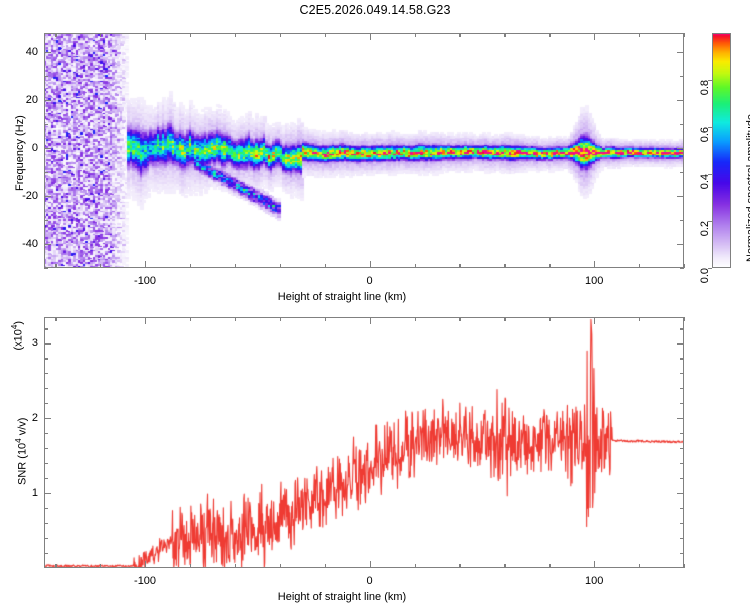  Describe the element at coordinates (34, 493) in the screenshot. I see `tick-label: 1` at that location.